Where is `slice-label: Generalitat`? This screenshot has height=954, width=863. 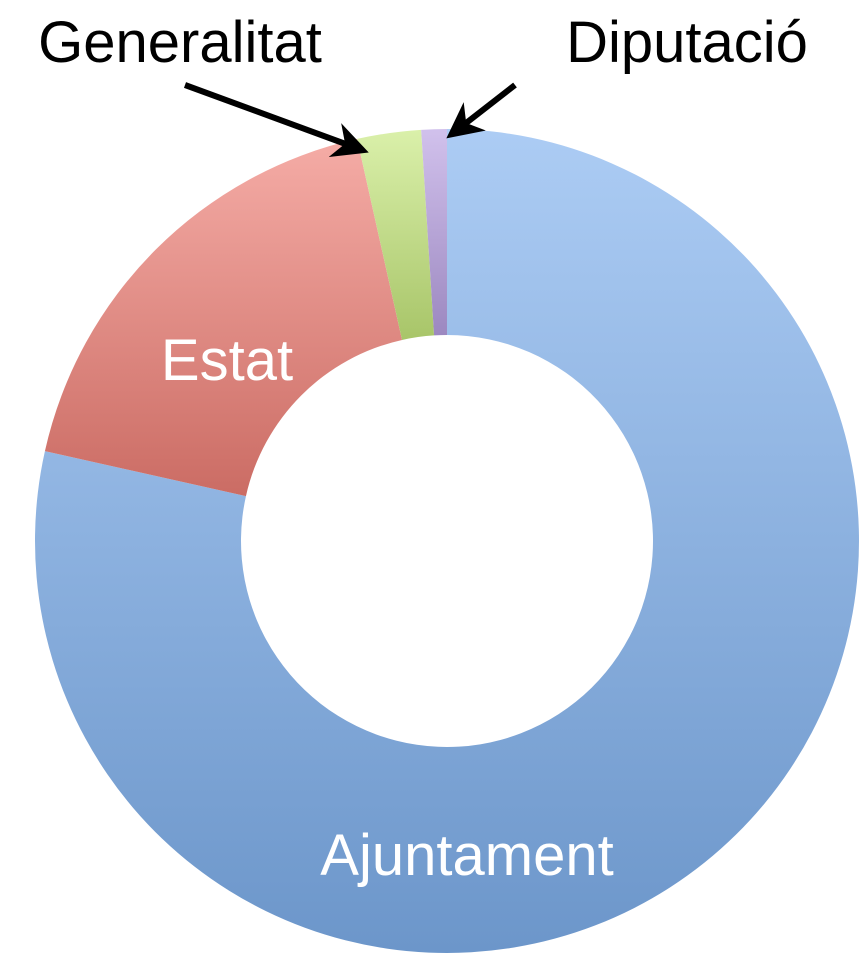
slice-label: Generalitat is located at coordinates (180, 42).